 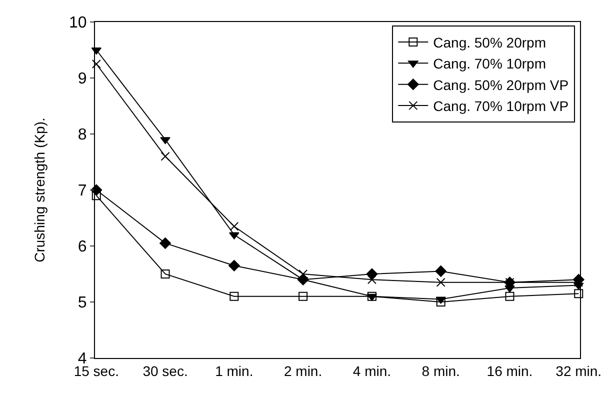 I want to click on y-tick-label: 7, so click(x=82, y=191).